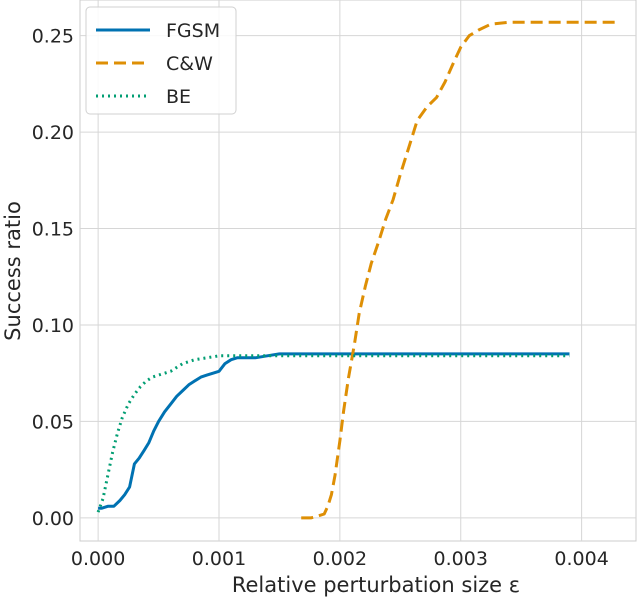  I want to click on y-tick-label: 0.10, so click(53, 326).